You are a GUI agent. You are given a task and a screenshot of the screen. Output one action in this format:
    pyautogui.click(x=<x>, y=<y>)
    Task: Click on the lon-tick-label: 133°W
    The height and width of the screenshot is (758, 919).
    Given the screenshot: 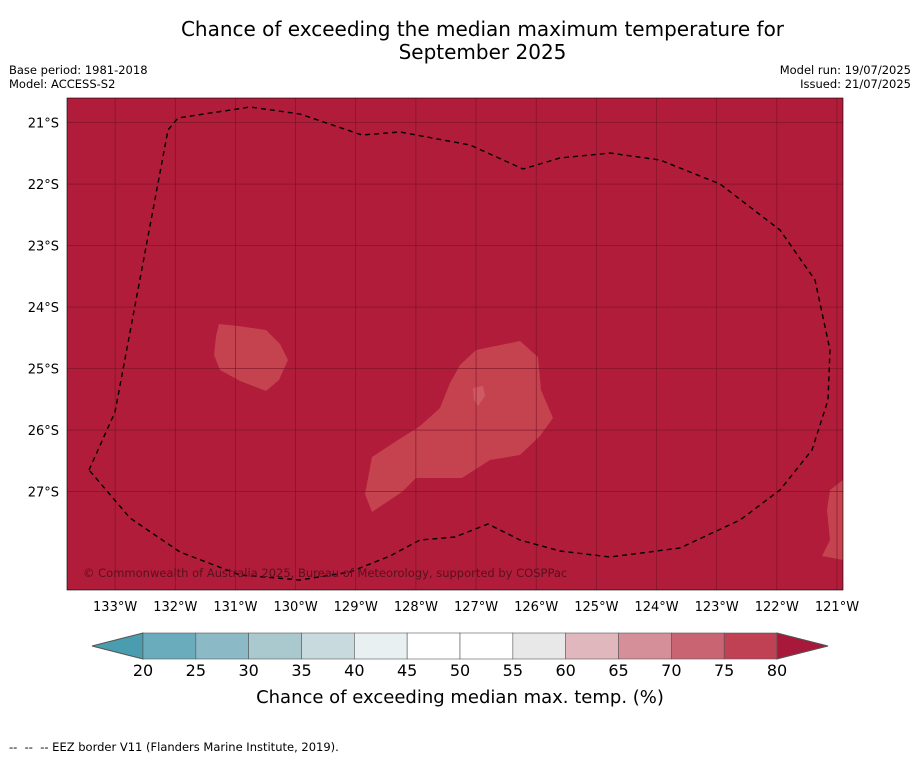 What is the action you would take?
    pyautogui.click(x=115, y=607)
    